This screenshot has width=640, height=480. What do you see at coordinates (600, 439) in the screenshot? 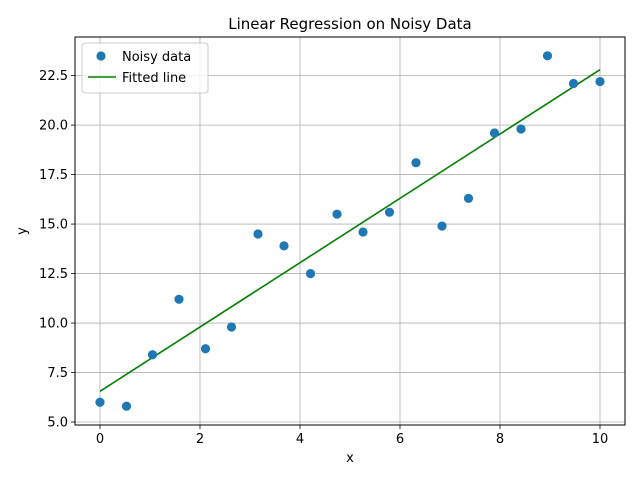
I see `x-tick-label: 10` at bounding box center [600, 439].